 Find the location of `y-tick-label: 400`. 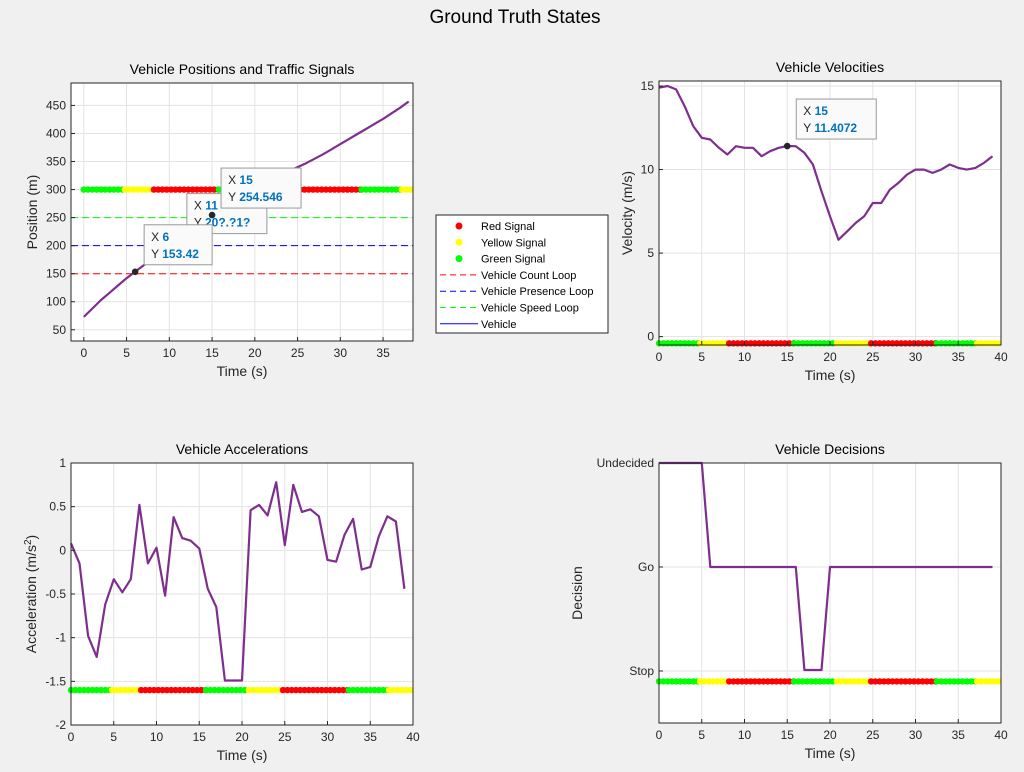

y-tick-label: 400 is located at coordinates (56, 133).